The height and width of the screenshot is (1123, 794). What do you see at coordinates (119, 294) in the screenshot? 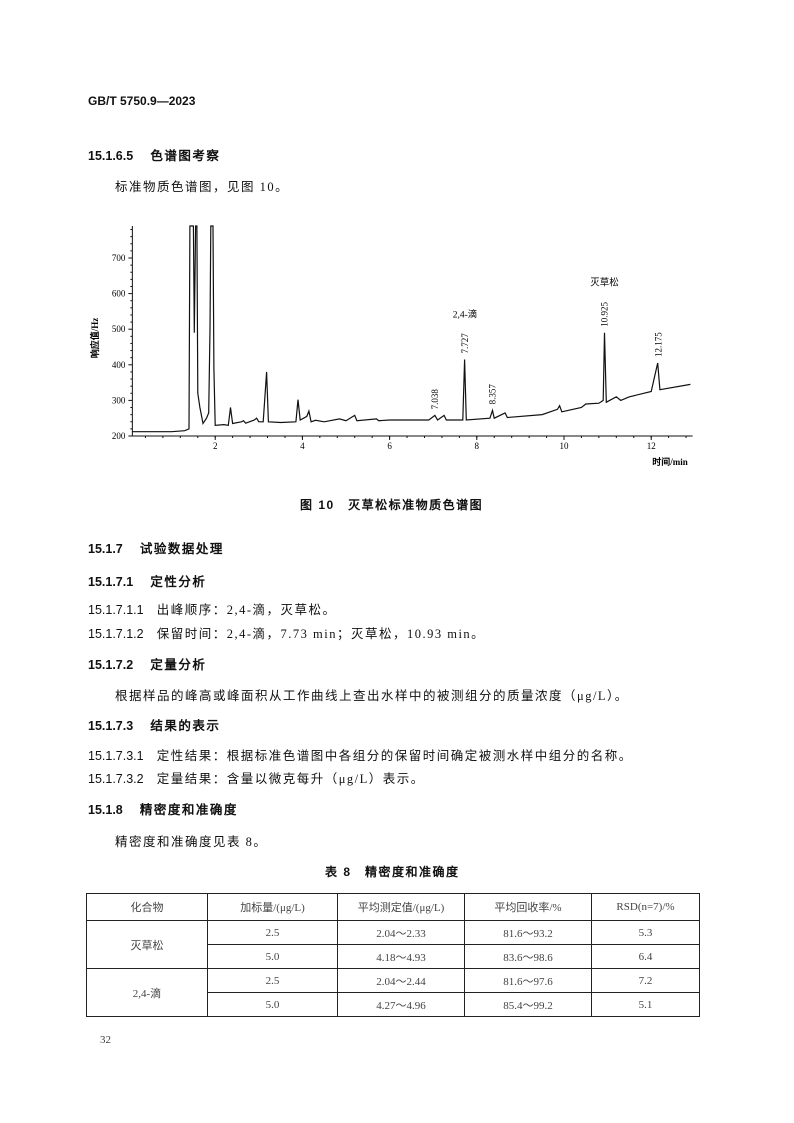
I see `y-tick-label: 600` at bounding box center [119, 294].